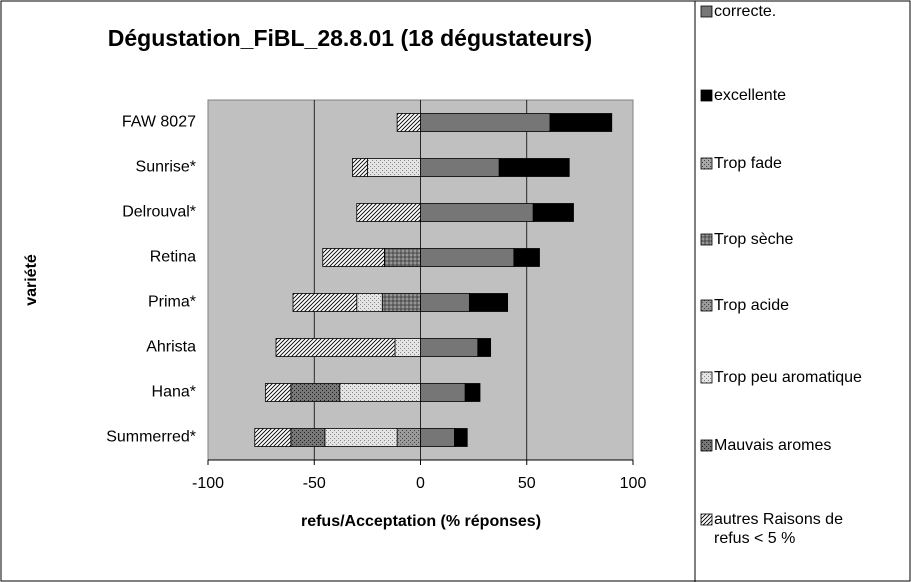 The width and height of the screenshot is (911, 582). I want to click on y-tick-label: Ahrista, so click(171, 347).